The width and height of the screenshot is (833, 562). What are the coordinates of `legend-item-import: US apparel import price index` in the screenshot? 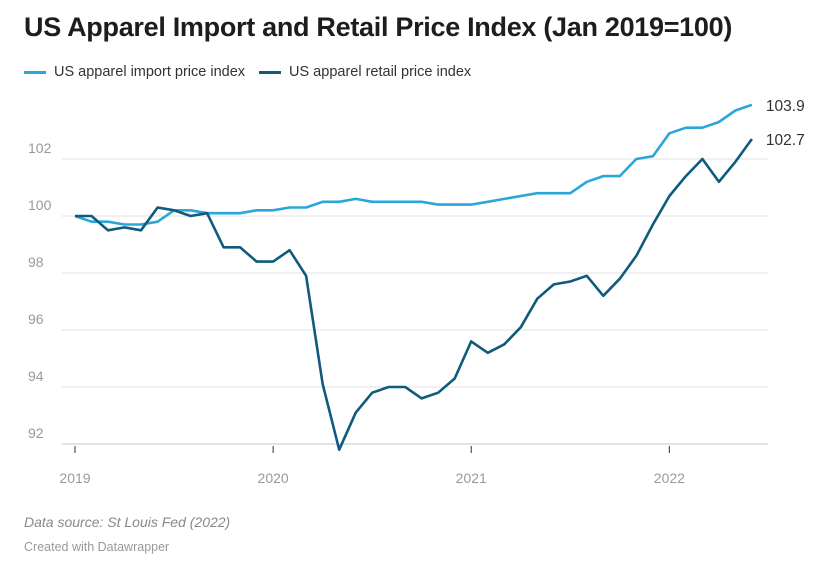 It's located at (134, 72).